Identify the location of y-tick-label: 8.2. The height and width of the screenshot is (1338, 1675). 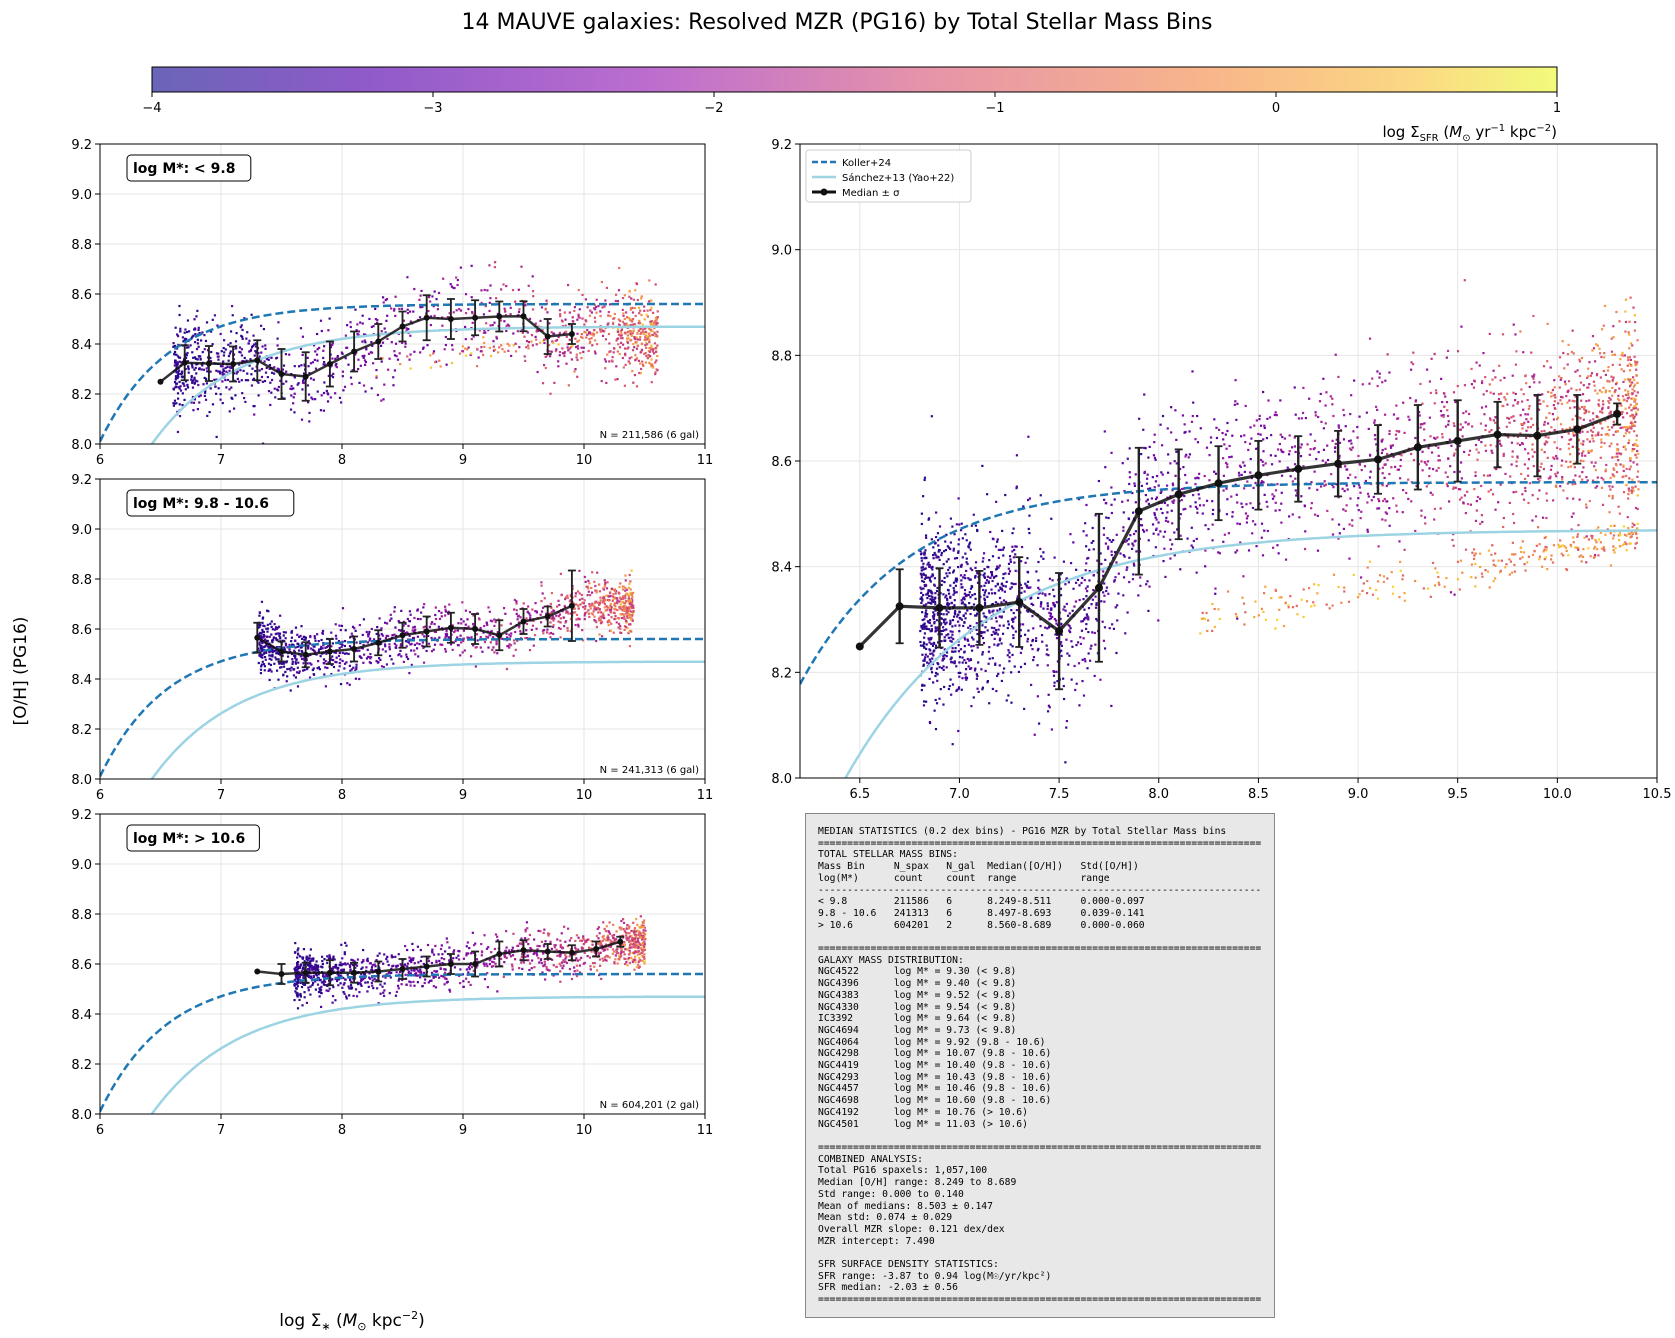
(81, 730).